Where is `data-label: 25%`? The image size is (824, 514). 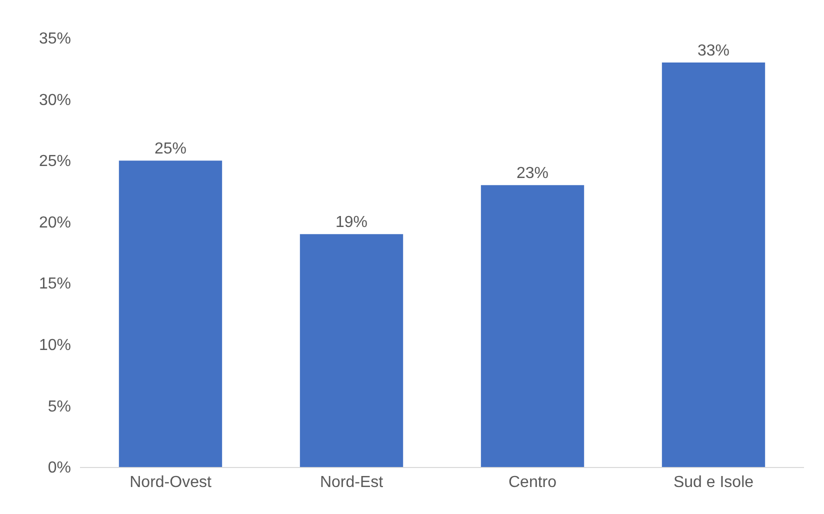 data-label: 25% is located at coordinates (170, 149).